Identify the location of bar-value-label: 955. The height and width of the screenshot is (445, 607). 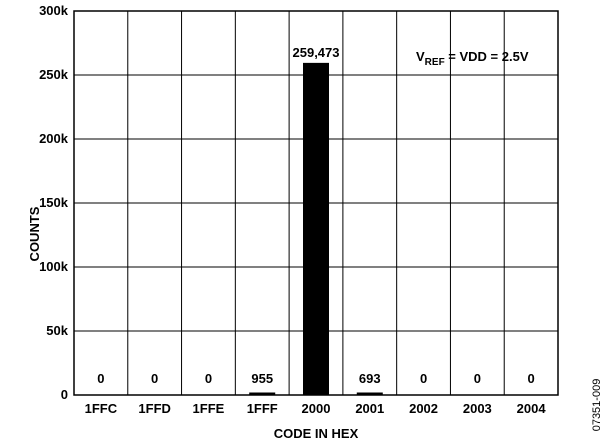
(262, 378).